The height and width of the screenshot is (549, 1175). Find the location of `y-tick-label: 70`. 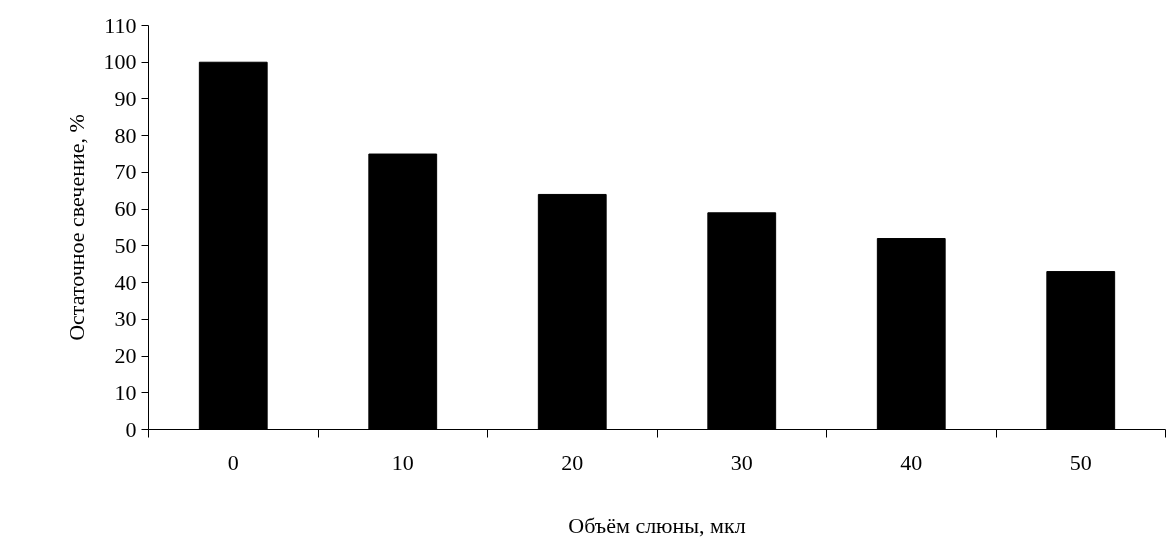

y-tick-label: 70 is located at coordinates (125, 172).